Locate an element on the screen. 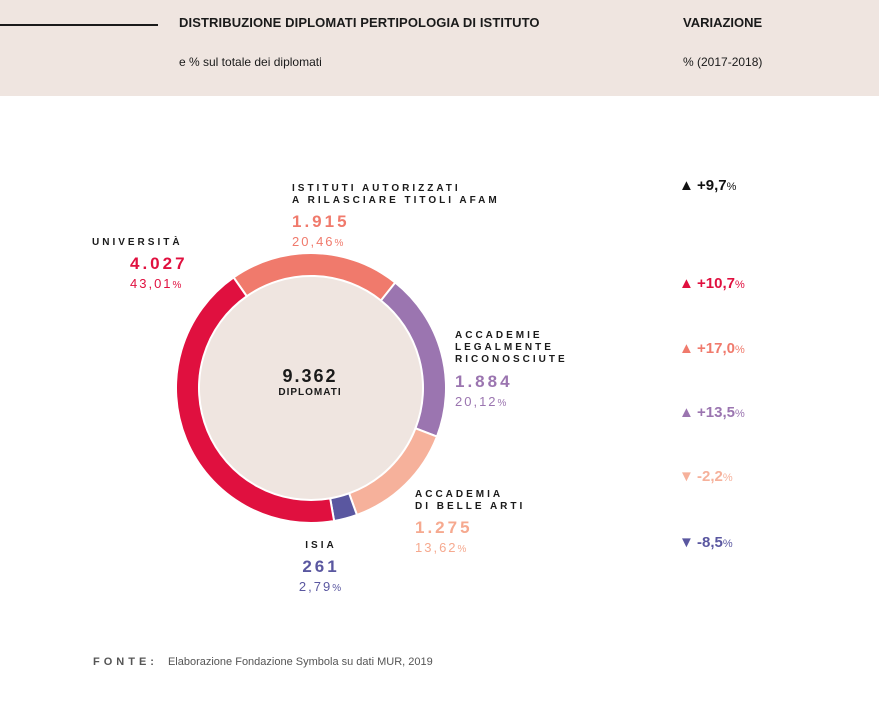 The height and width of the screenshot is (704, 879). slice-percent: 43,01% is located at coordinates (157, 283).